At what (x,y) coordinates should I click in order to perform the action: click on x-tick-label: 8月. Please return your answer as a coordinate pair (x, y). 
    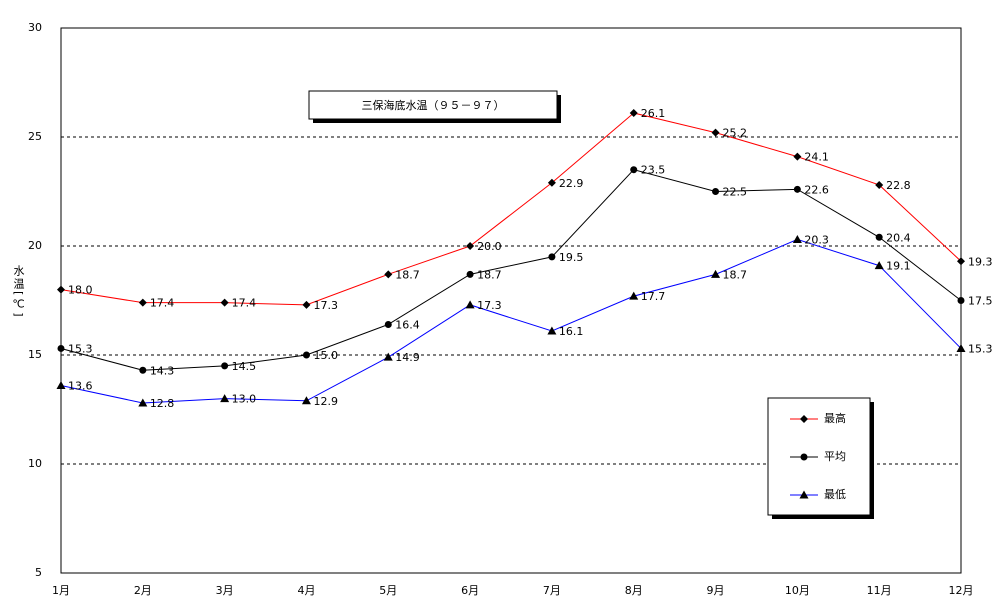
    Looking at the image, I should click on (634, 590).